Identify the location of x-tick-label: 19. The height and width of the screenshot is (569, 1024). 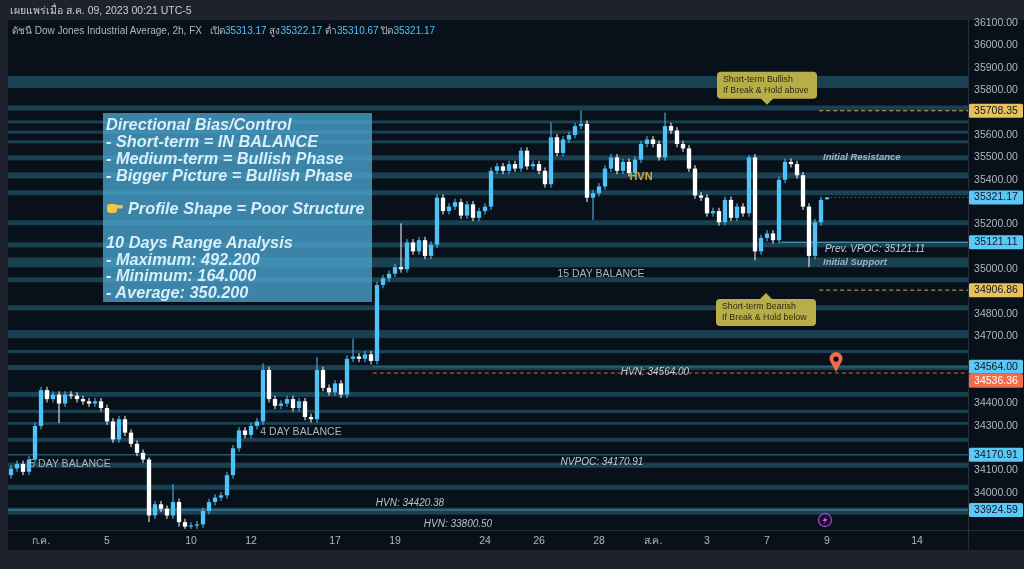
(395, 539).